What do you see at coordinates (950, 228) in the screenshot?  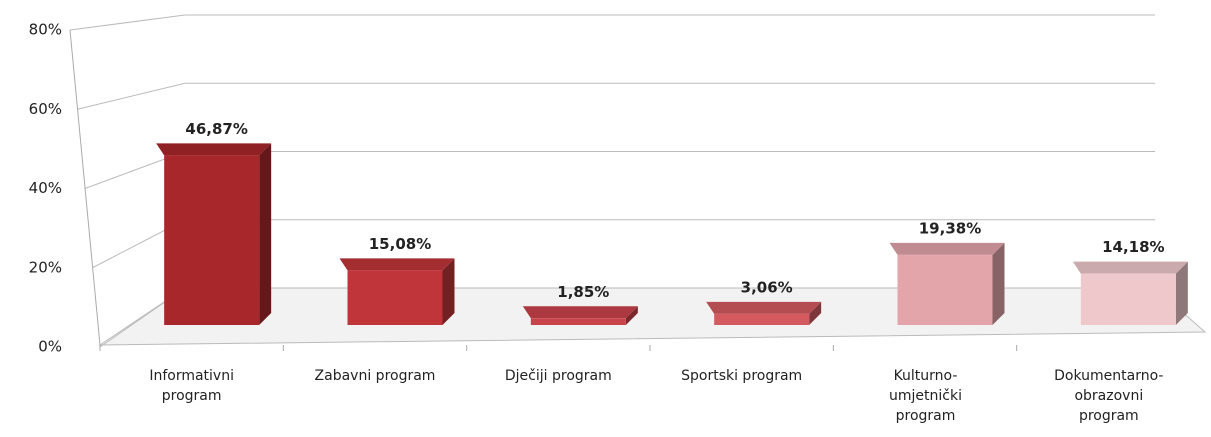 I see `value-label: 19,38%` at bounding box center [950, 228].